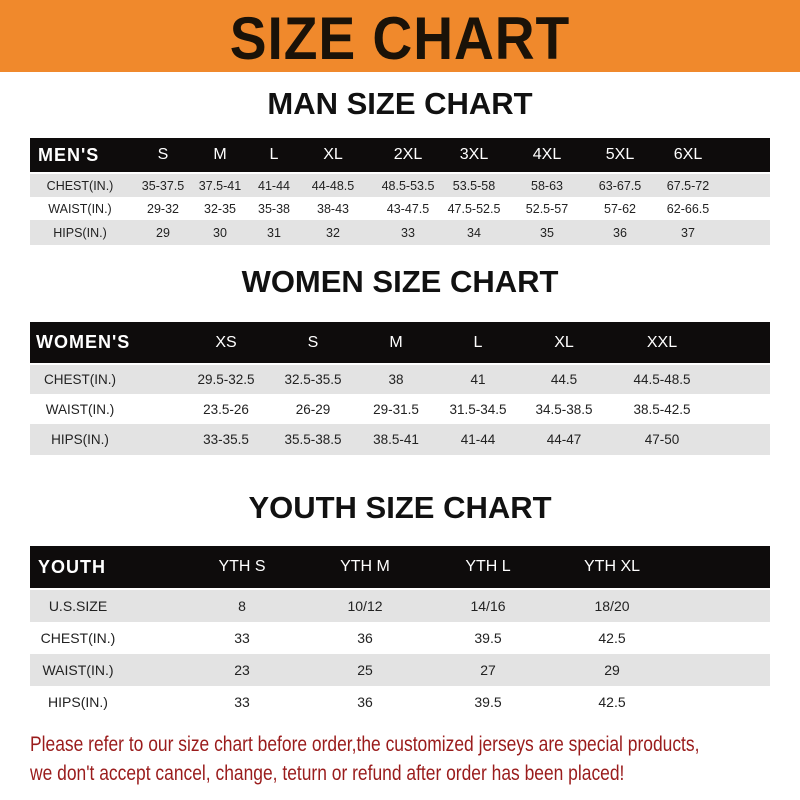 The width and height of the screenshot is (800, 800). What do you see at coordinates (400, 507) in the screenshot?
I see `youth-section-title: YOUTH SIZE CHART` at bounding box center [400, 507].